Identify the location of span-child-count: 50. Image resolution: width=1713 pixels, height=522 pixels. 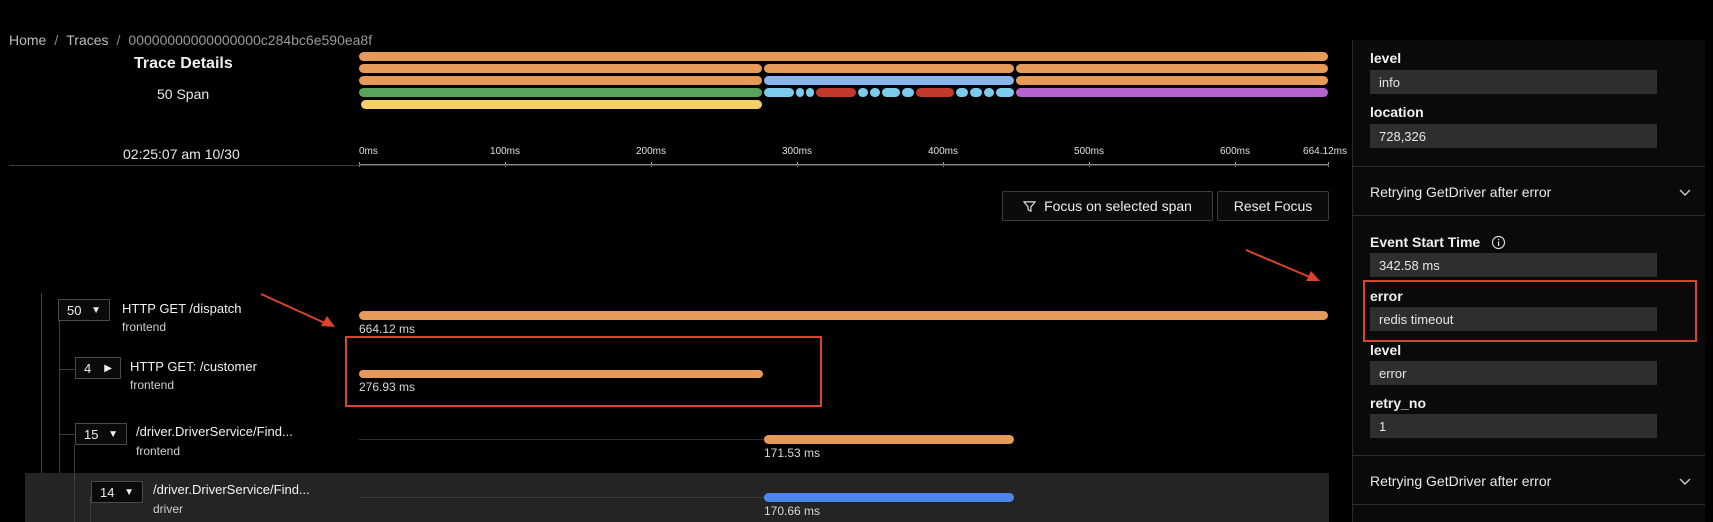
(74, 310).